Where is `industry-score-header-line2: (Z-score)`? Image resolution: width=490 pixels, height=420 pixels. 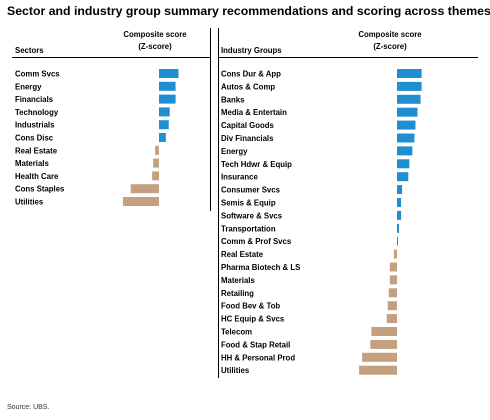 industry-score-header-line2: (Z-score) is located at coordinates (390, 46).